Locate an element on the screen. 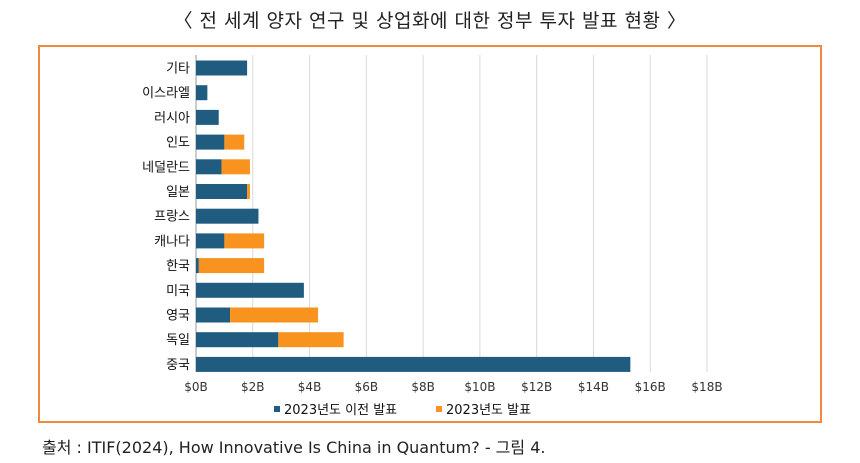 The image size is (860, 463). x-tick-label: $12B is located at coordinates (536, 387).